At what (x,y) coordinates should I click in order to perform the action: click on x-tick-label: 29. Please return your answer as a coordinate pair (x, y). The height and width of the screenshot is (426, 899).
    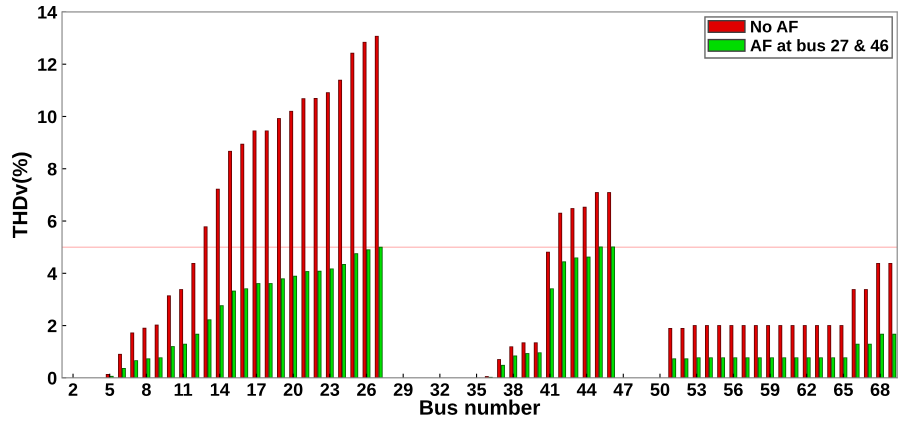
    Looking at the image, I should click on (403, 389).